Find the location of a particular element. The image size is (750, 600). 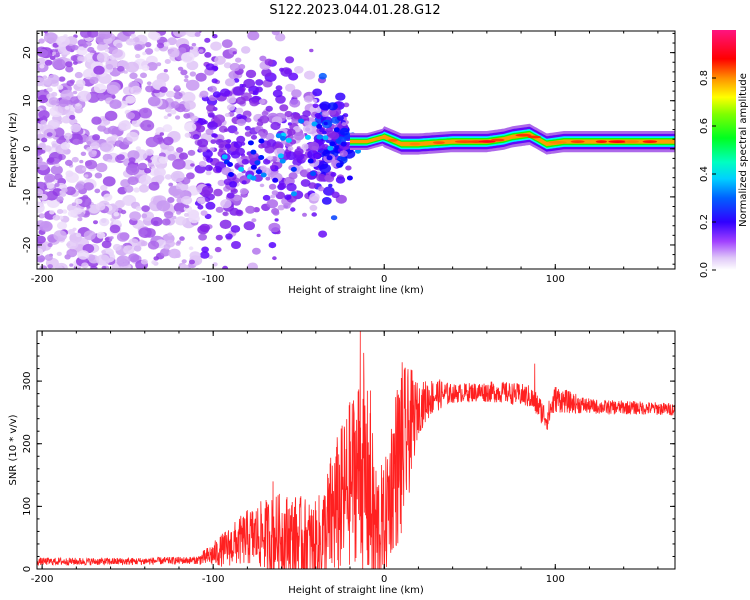

colorbar-ticks: 0.0 0.2 0.4 0.6 0.8 is located at coordinates (707, 174).